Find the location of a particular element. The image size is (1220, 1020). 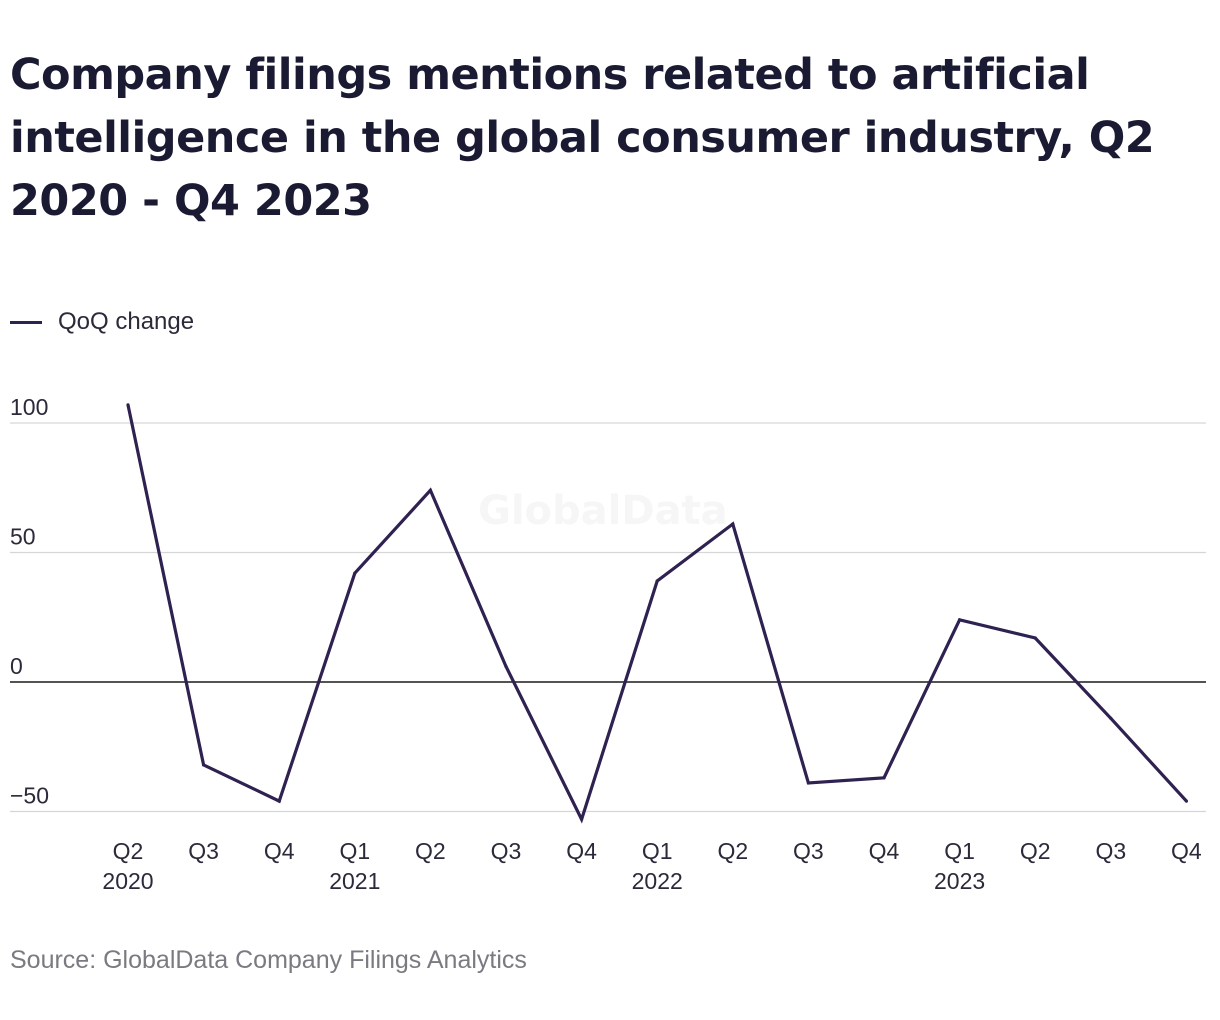

y-tick-label: 100 is located at coordinates (29, 407).